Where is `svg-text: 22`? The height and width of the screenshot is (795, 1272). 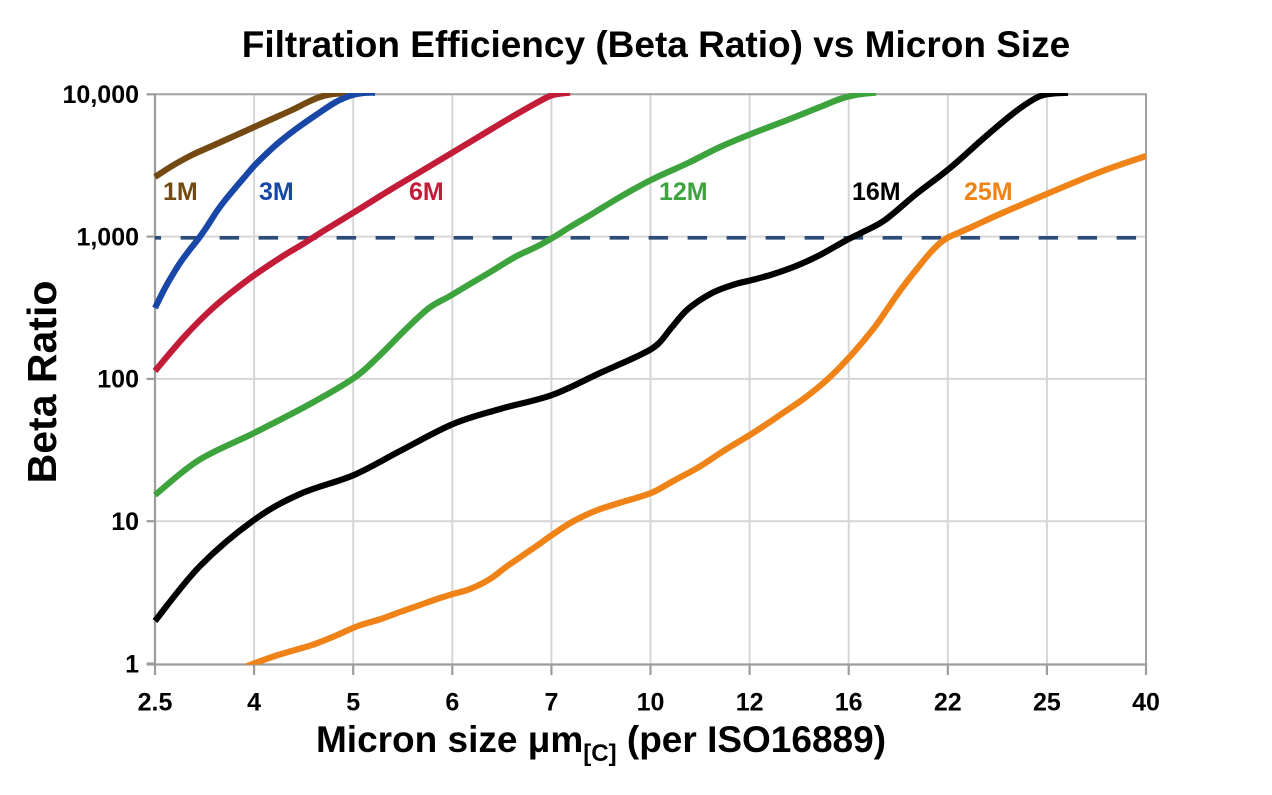
svg-text: 22 is located at coordinates (948, 703).